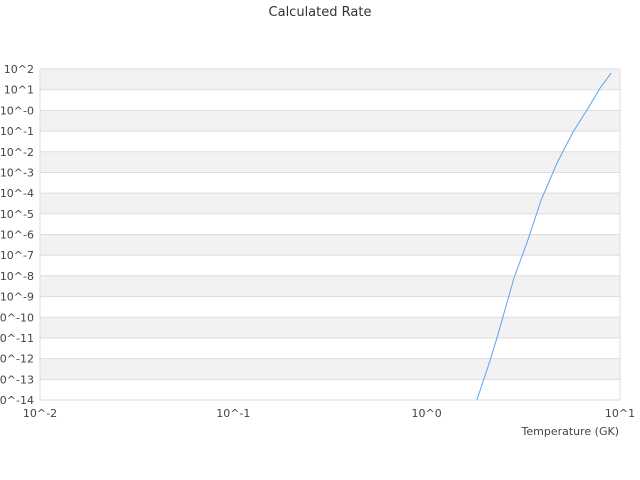  Describe the element at coordinates (17, 172) in the screenshot. I see `y-tick-label: 10^-3` at that location.